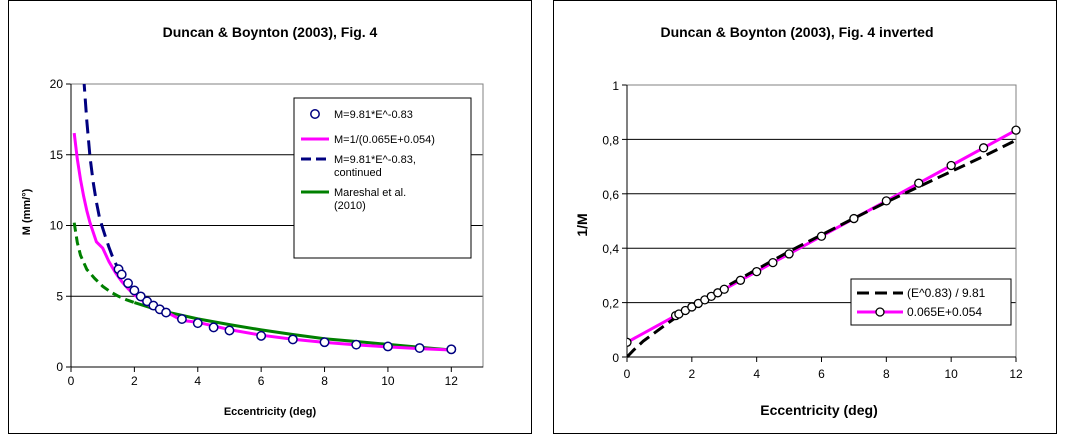 The height and width of the screenshot is (434, 1068). Describe the element at coordinates (610, 249) in the screenshot. I see `y-tick-label: 0,4` at that location.